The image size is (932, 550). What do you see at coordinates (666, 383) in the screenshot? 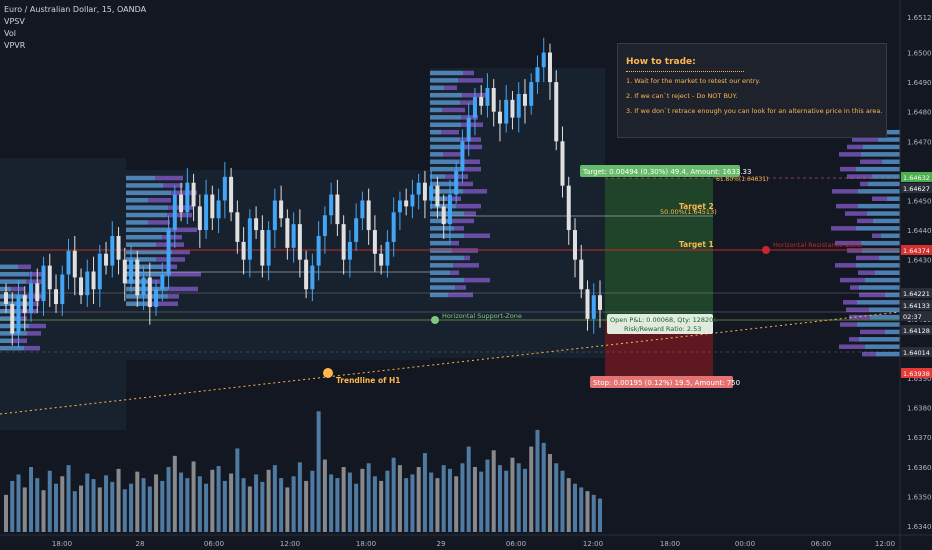
I see `stop-tag-text: Stop: 0.00195 (0.12%) 19.5, Amount: 750` at bounding box center [666, 383].